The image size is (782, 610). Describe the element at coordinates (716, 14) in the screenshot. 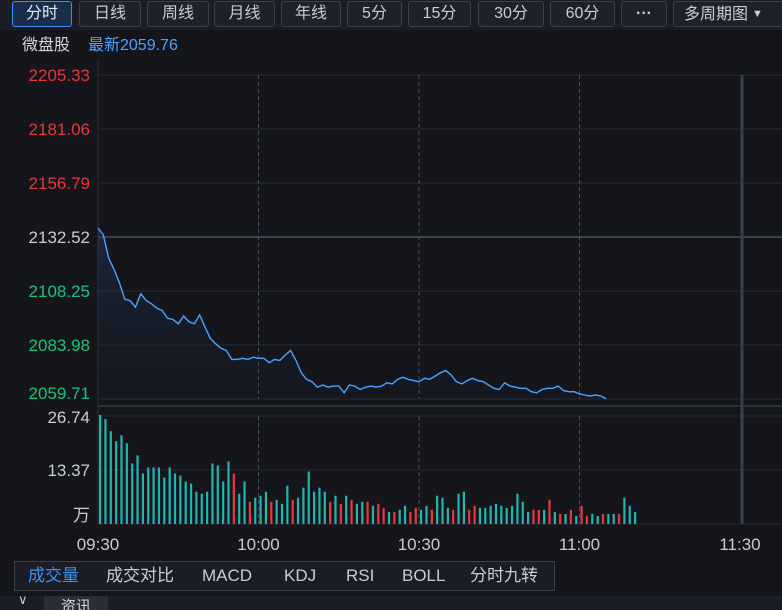

I see `tab-label: 多周期图` at that location.